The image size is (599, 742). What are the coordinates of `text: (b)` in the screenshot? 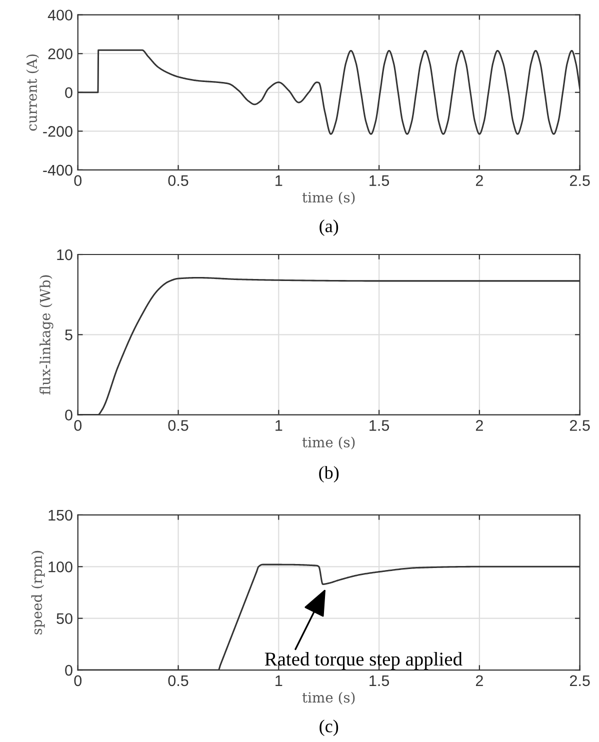 It's located at (329, 474).